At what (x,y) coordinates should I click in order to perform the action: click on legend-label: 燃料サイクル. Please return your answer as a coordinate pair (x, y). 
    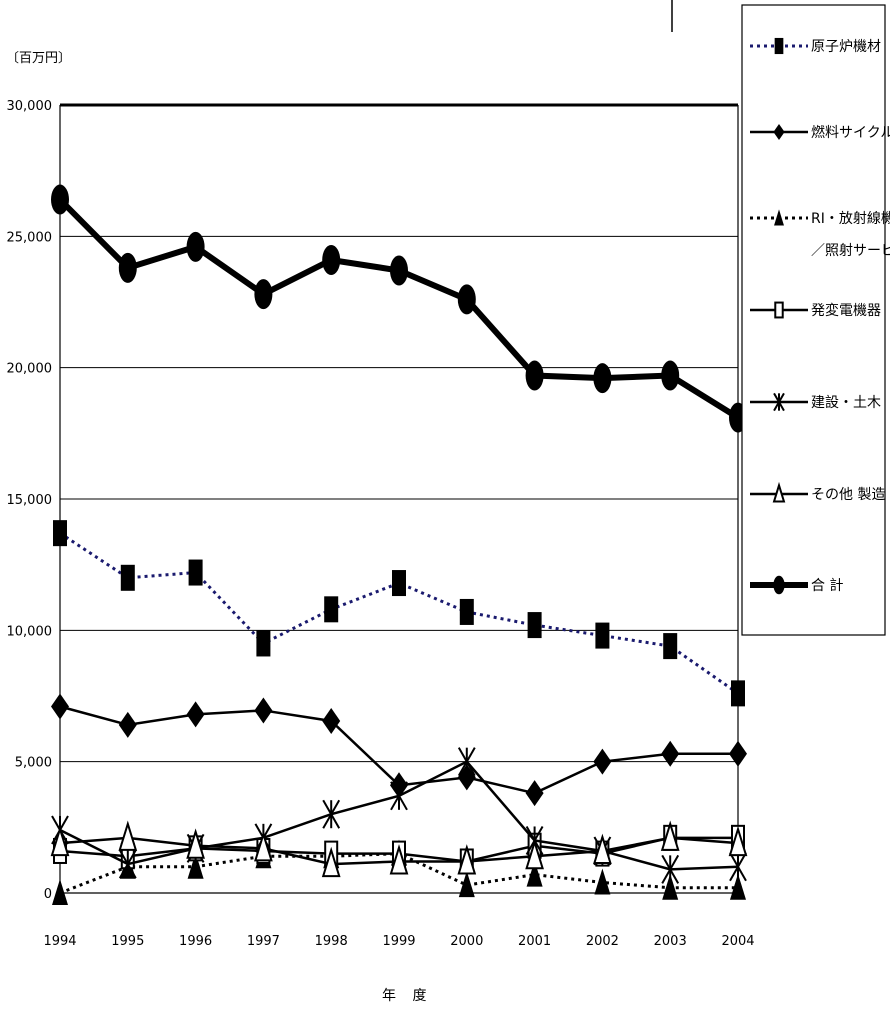
    Looking at the image, I should click on (850, 132).